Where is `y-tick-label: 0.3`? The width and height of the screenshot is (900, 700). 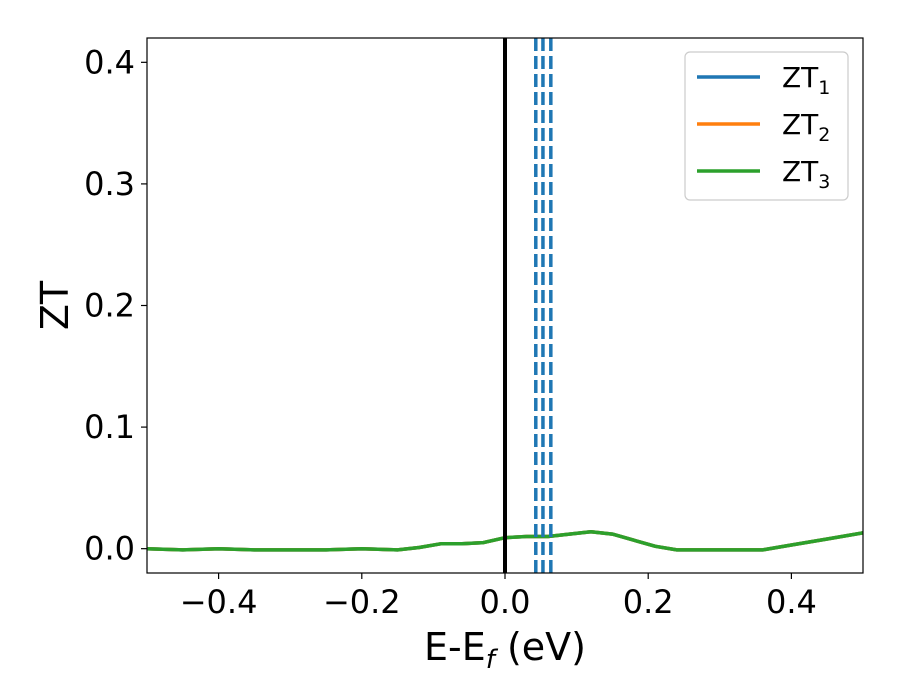
y-tick-label: 0.3 is located at coordinates (109, 184).